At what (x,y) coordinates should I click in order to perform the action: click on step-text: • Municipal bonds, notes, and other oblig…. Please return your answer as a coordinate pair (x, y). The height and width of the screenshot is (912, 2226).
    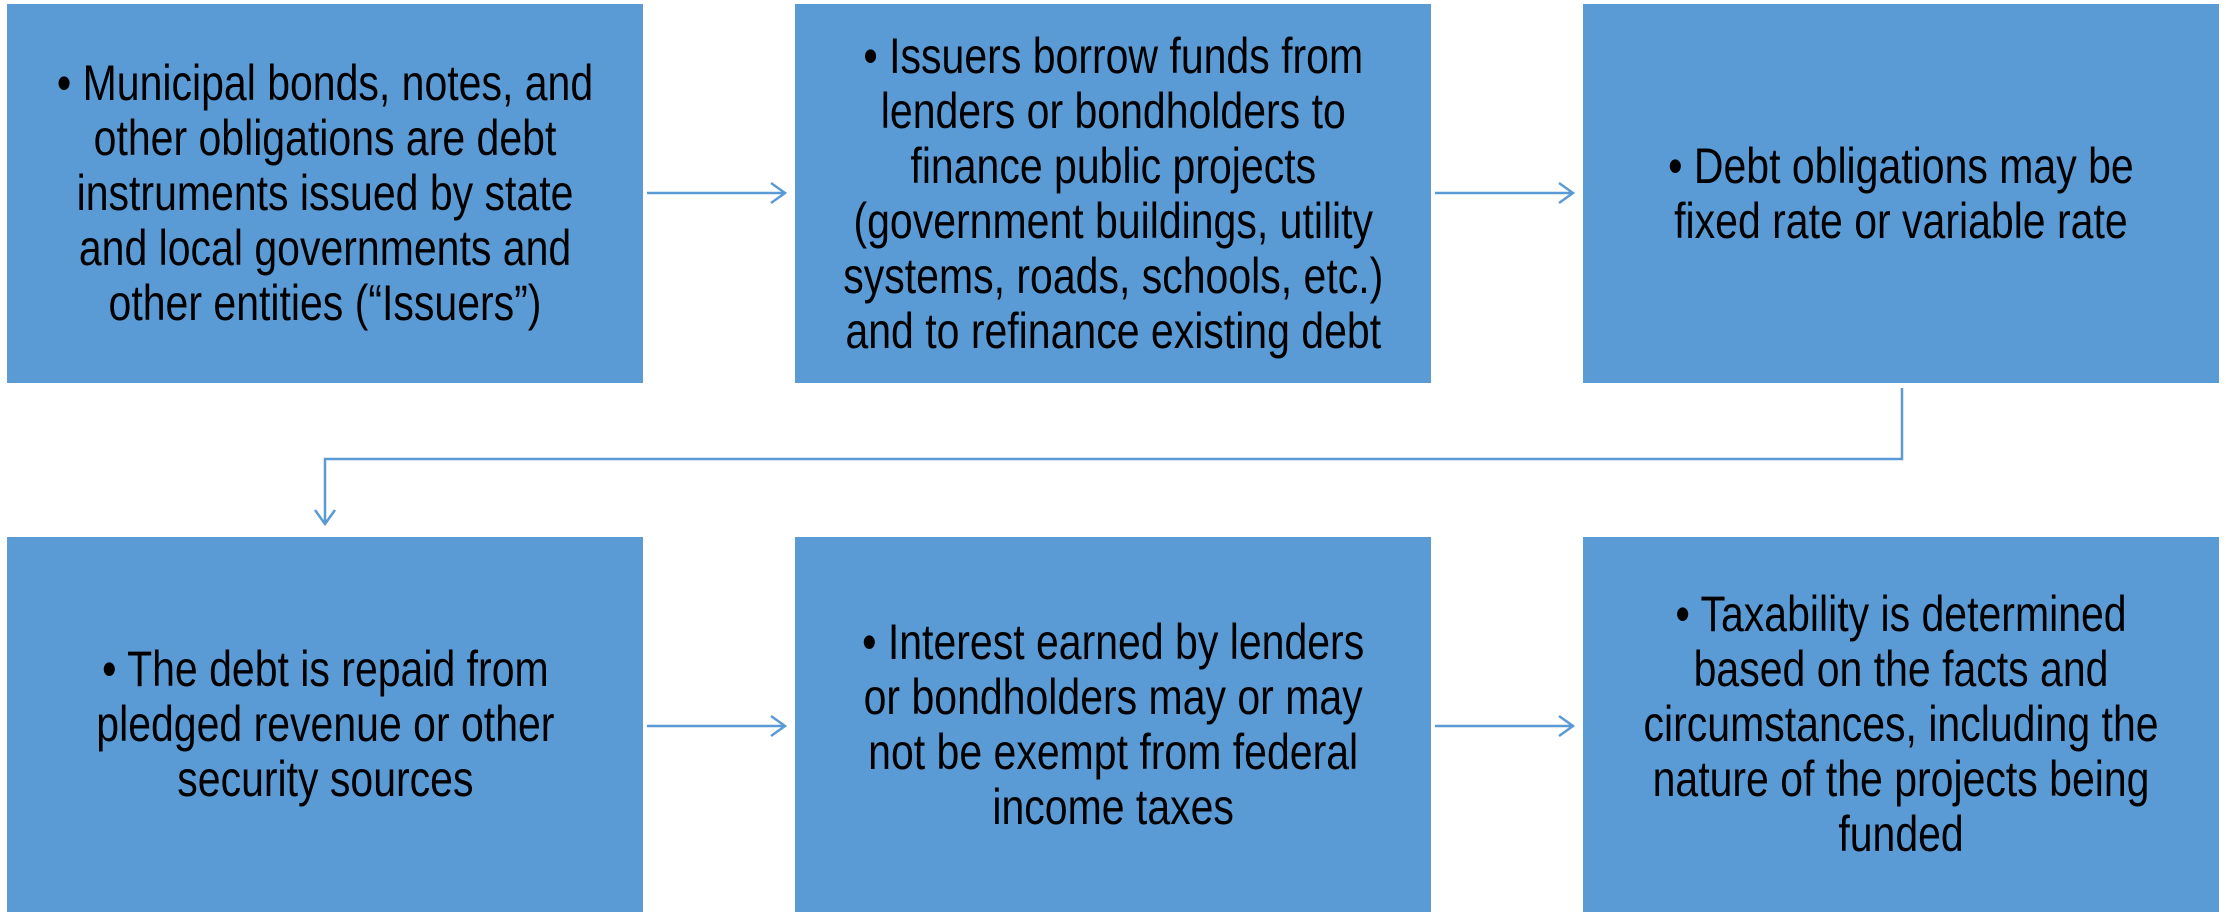
    Looking at the image, I should click on (325, 193).